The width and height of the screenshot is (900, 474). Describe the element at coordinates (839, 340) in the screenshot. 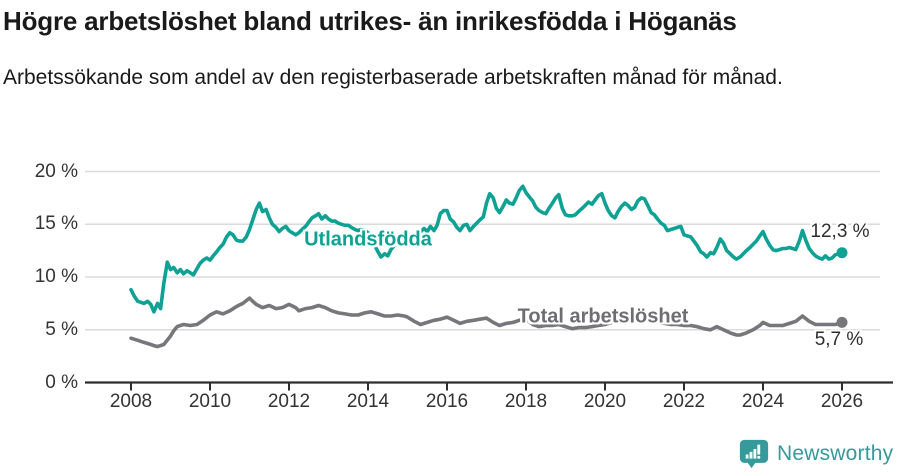

I see `end-value-label-total: 5,7 %` at that location.